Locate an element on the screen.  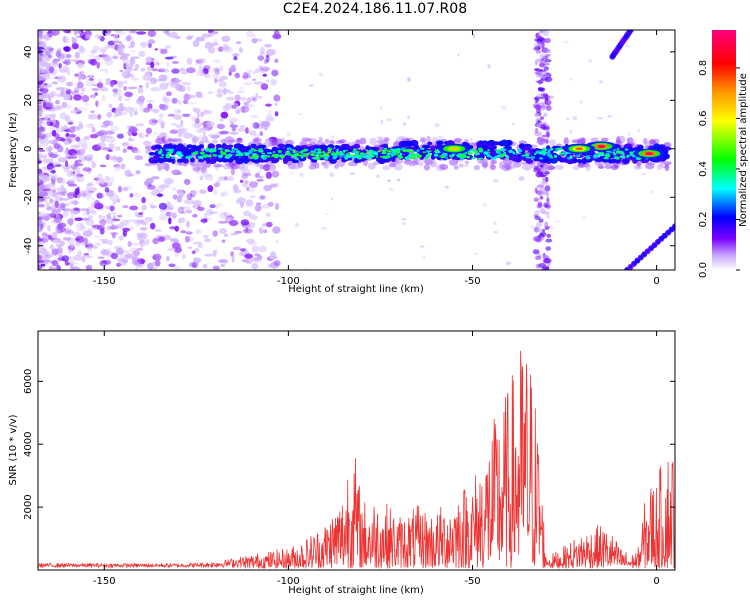
colorbar-tick-label: 0.2 is located at coordinates (703, 220).